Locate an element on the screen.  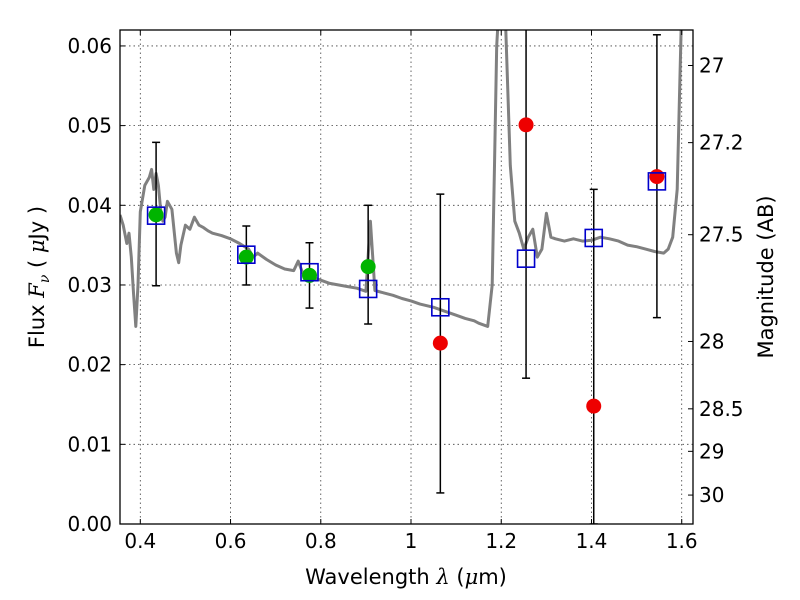
x-tick-label: 0.4 is located at coordinates (140, 541).